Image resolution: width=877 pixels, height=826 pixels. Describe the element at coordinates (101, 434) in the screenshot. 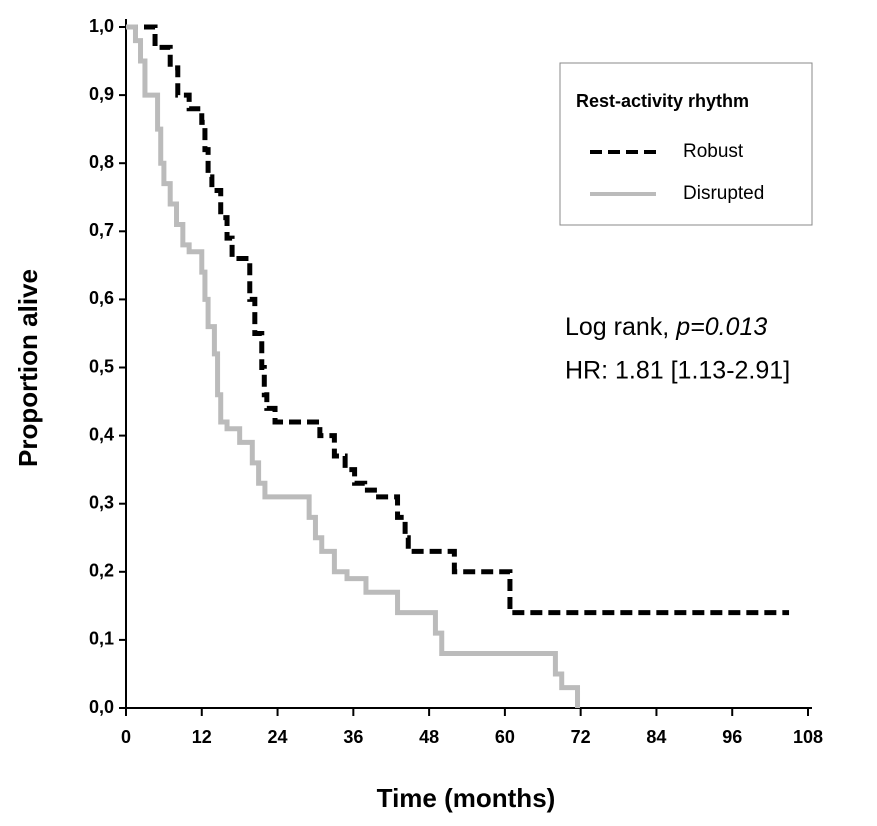

I see `y-tick-label: 0,4` at that location.